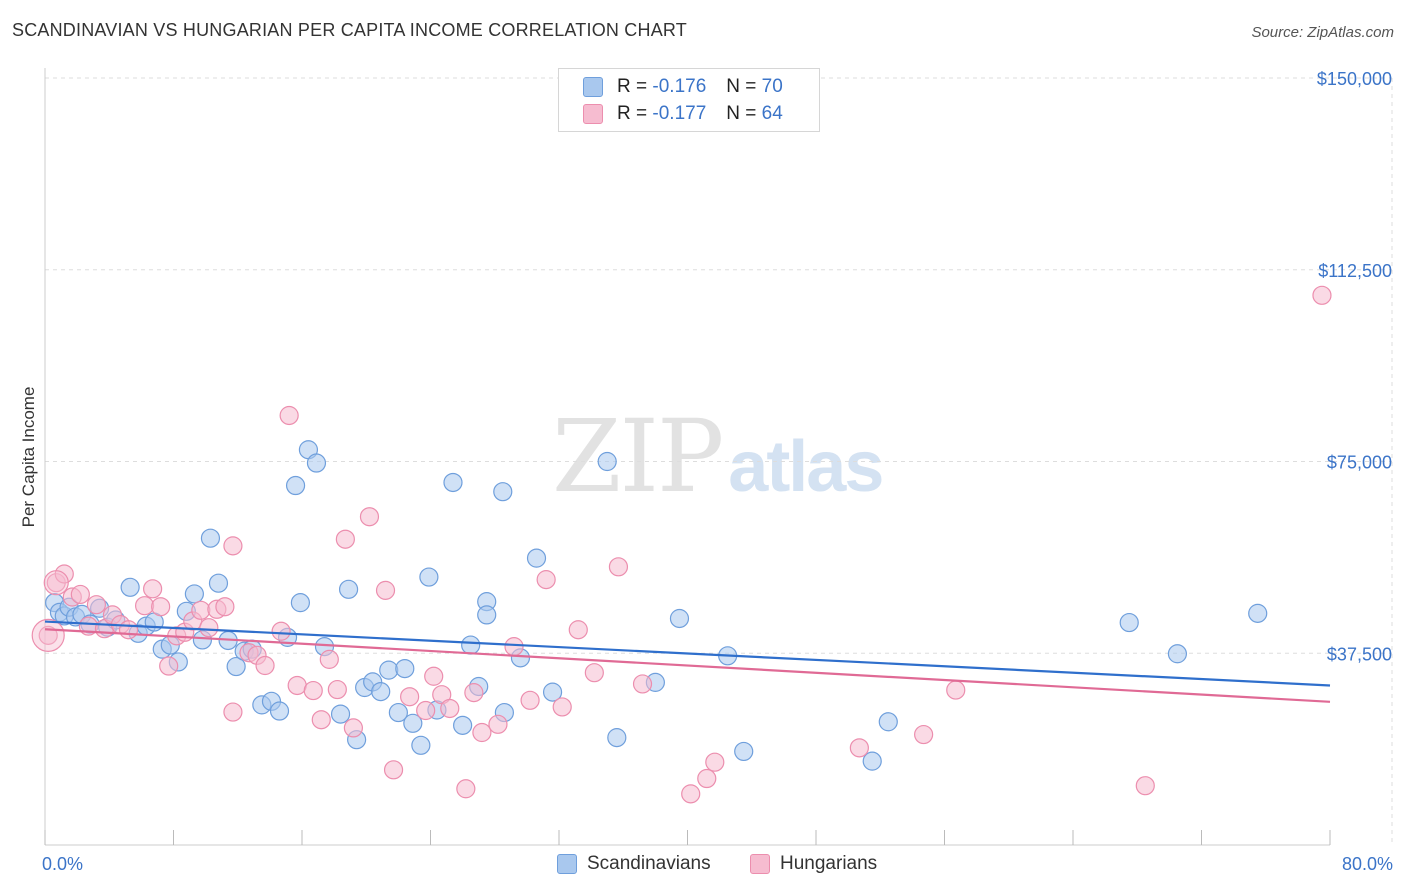 The image size is (1406, 892). I want to click on x-tick-label: 0.0%, so click(62, 864).